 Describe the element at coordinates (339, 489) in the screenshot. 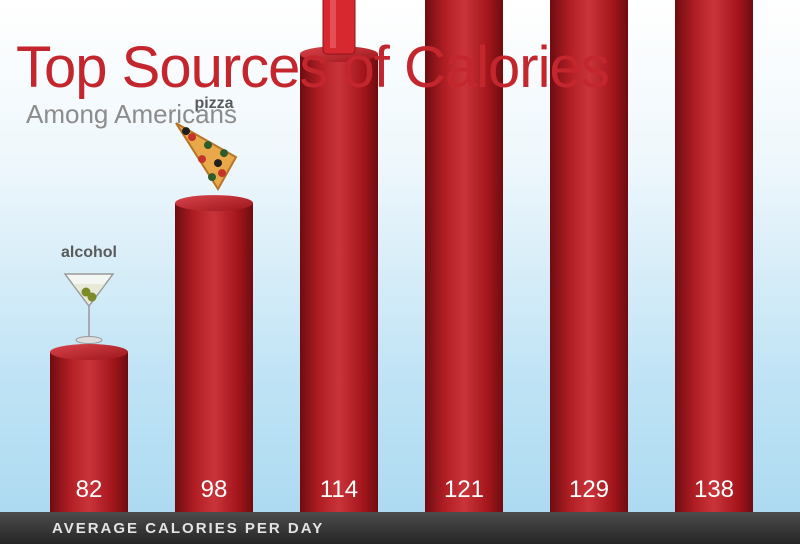

I see `data-label: 114` at that location.